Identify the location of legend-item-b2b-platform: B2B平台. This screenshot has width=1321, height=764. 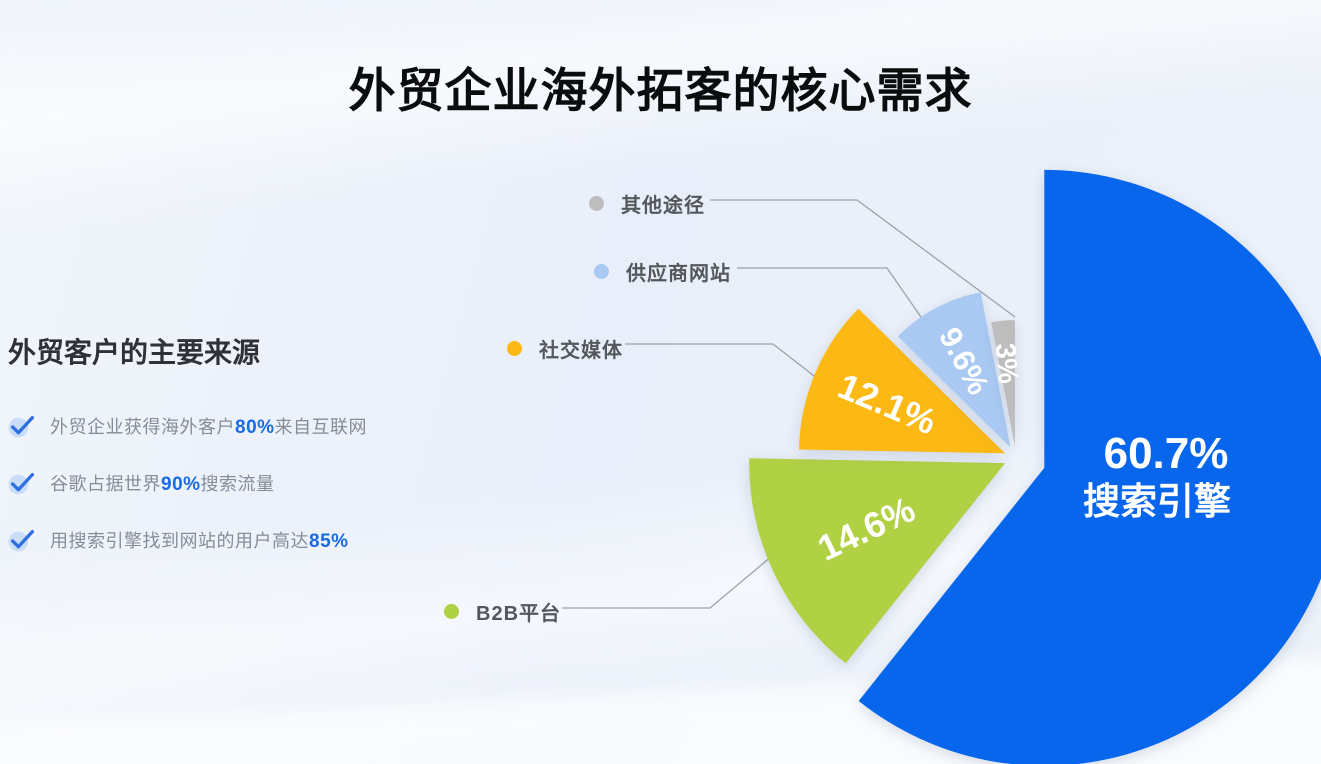
(502, 611).